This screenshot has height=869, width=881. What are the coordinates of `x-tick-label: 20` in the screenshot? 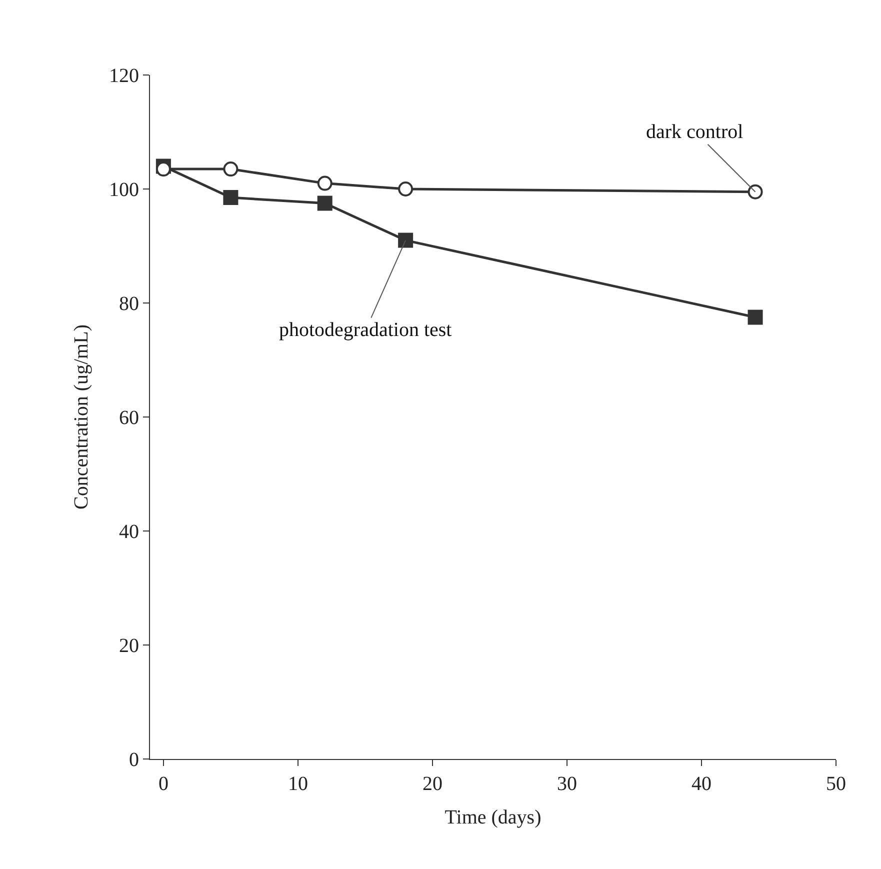 It's located at (432, 784).